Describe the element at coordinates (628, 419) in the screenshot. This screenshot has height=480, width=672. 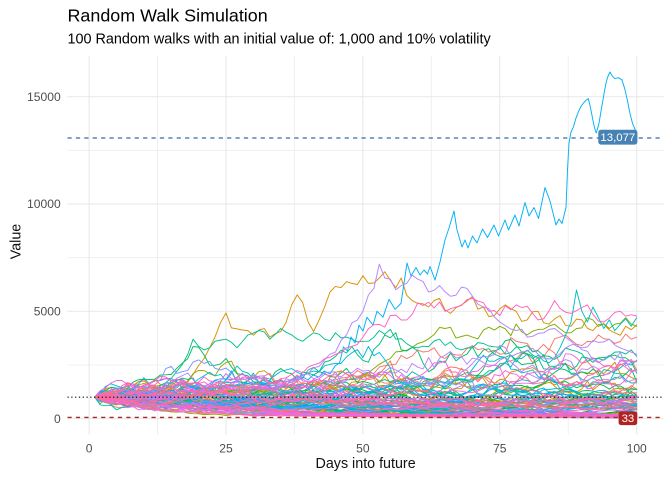
I see `svg-text: 33` at that location.